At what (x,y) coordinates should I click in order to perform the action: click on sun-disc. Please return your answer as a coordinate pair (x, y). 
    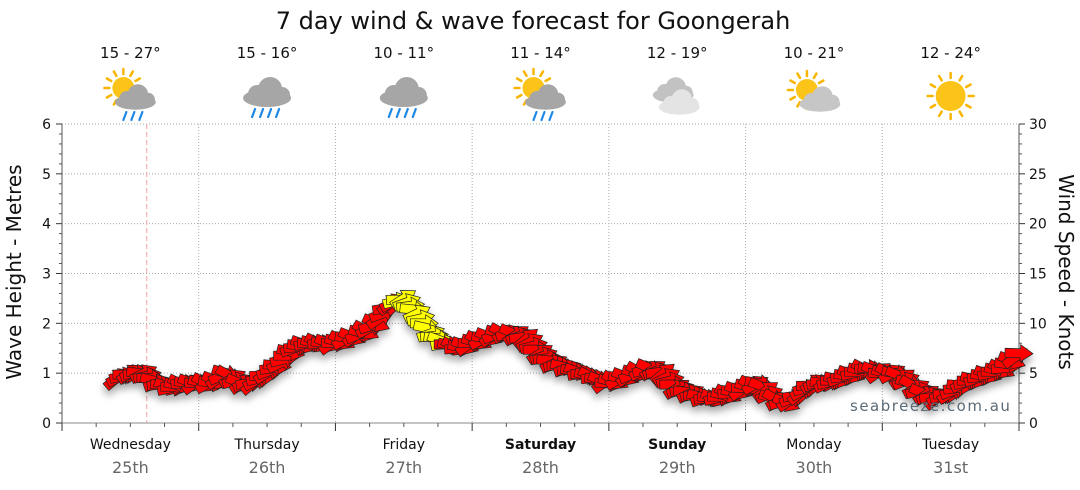
    Looking at the image, I should click on (950, 96).